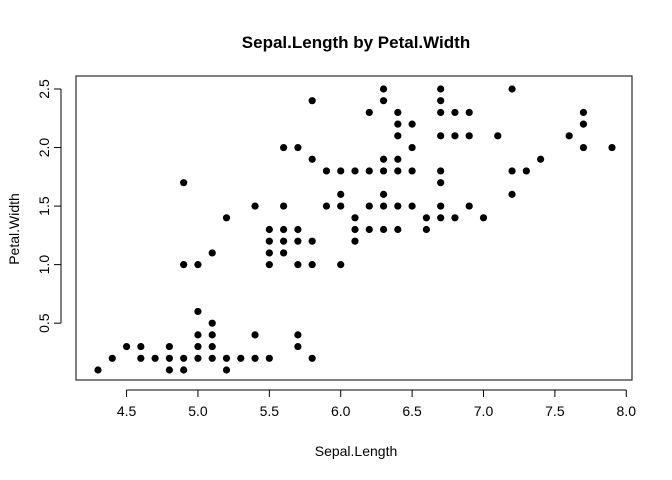 Image resolution: width=672 pixels, height=480 pixels. What do you see at coordinates (14, 229) in the screenshot?
I see `y-axis-label: Petal.Width` at bounding box center [14, 229].